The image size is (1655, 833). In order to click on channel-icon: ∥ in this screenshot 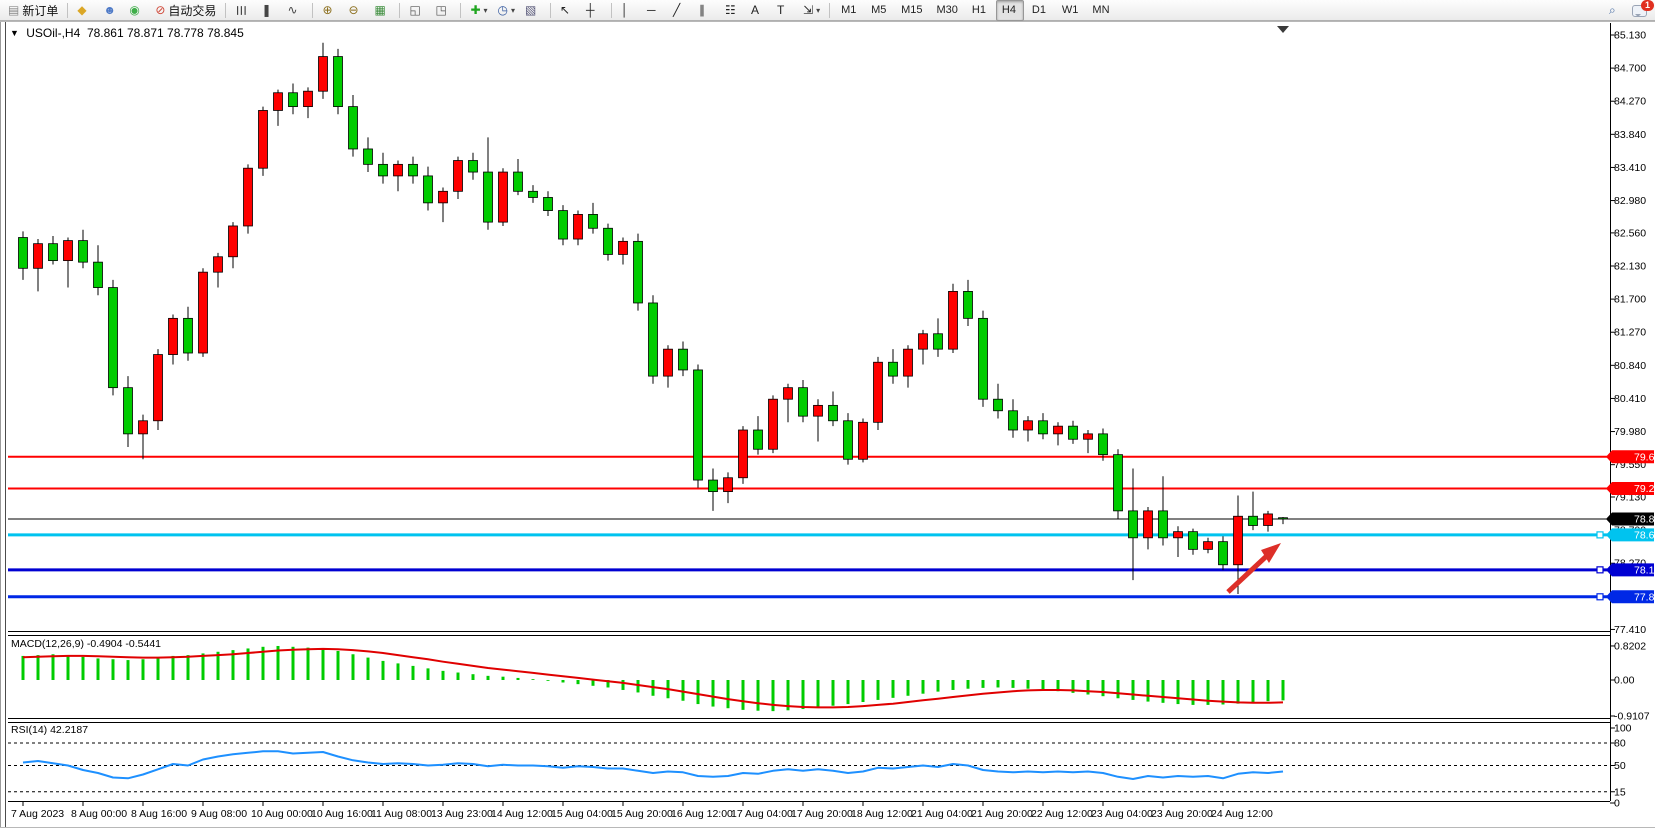, I will do `click(702, 9)`.